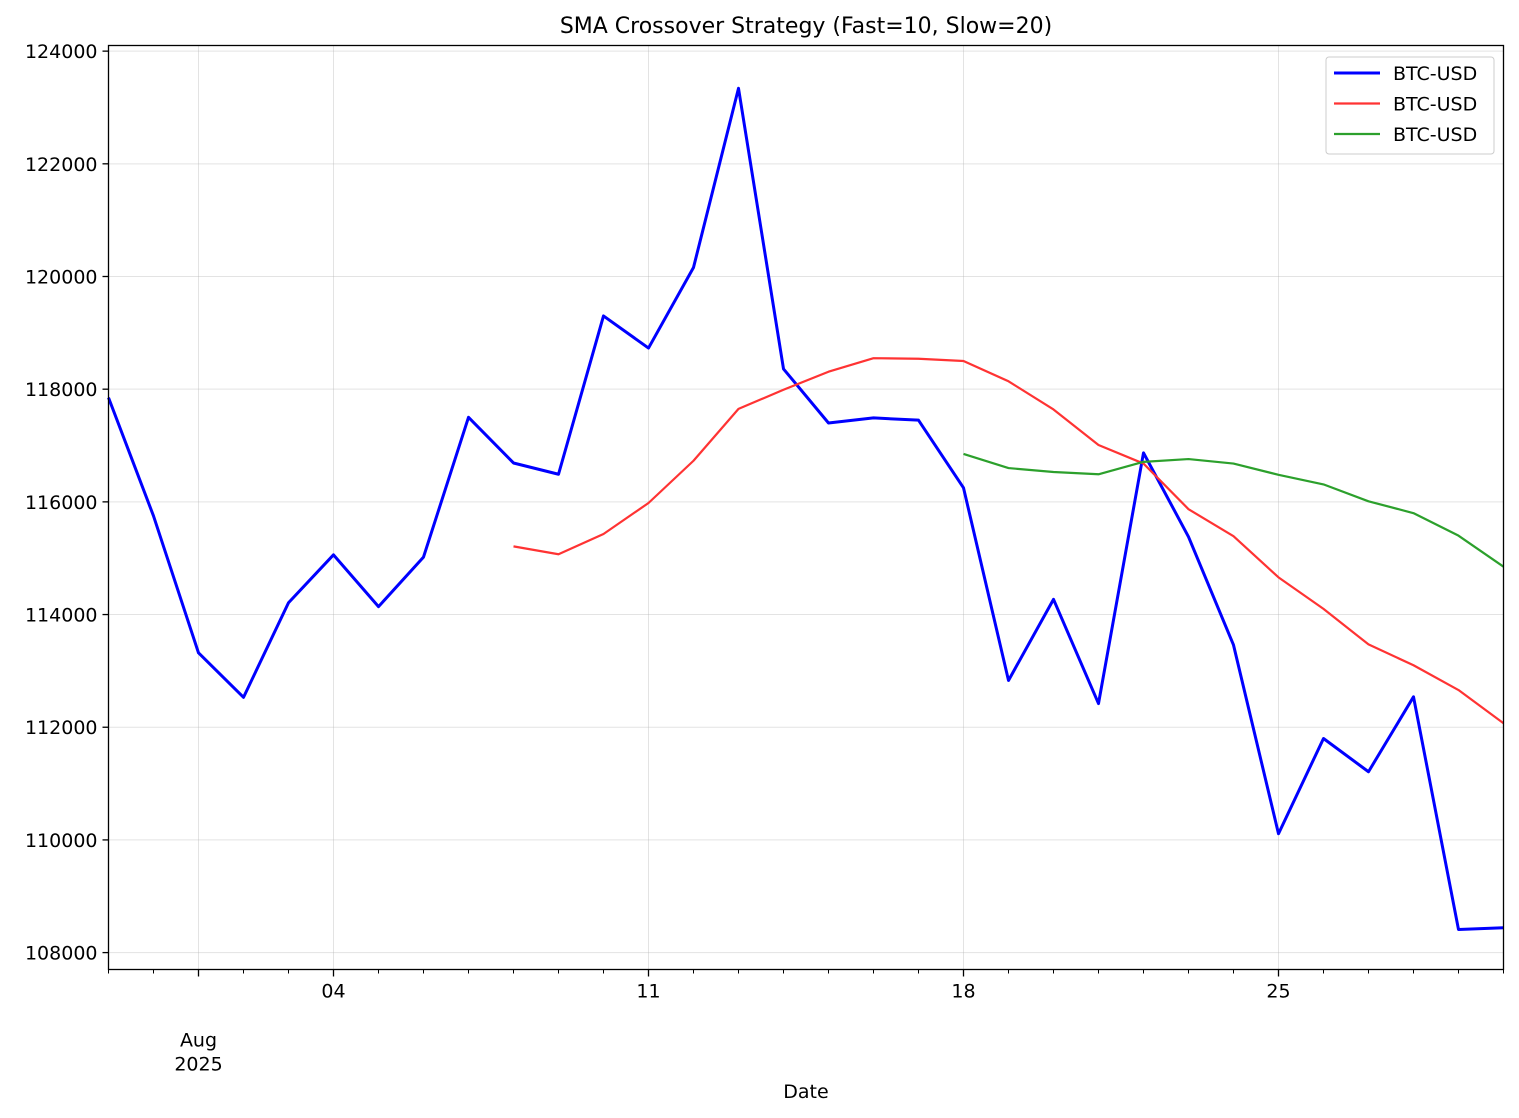  What do you see at coordinates (1435, 74) in the screenshot?
I see `legend-label-1: BTC-USD` at bounding box center [1435, 74].